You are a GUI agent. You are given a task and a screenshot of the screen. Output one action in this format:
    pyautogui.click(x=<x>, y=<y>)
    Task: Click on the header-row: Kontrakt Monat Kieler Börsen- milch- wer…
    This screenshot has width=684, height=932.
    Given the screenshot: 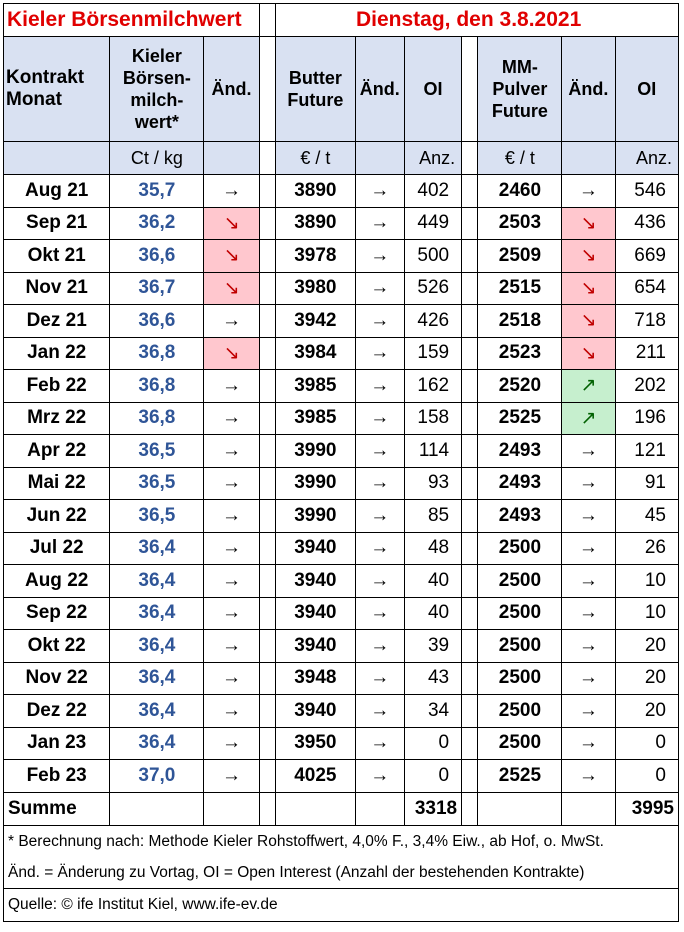 What is the action you would take?
    pyautogui.click(x=340, y=89)
    